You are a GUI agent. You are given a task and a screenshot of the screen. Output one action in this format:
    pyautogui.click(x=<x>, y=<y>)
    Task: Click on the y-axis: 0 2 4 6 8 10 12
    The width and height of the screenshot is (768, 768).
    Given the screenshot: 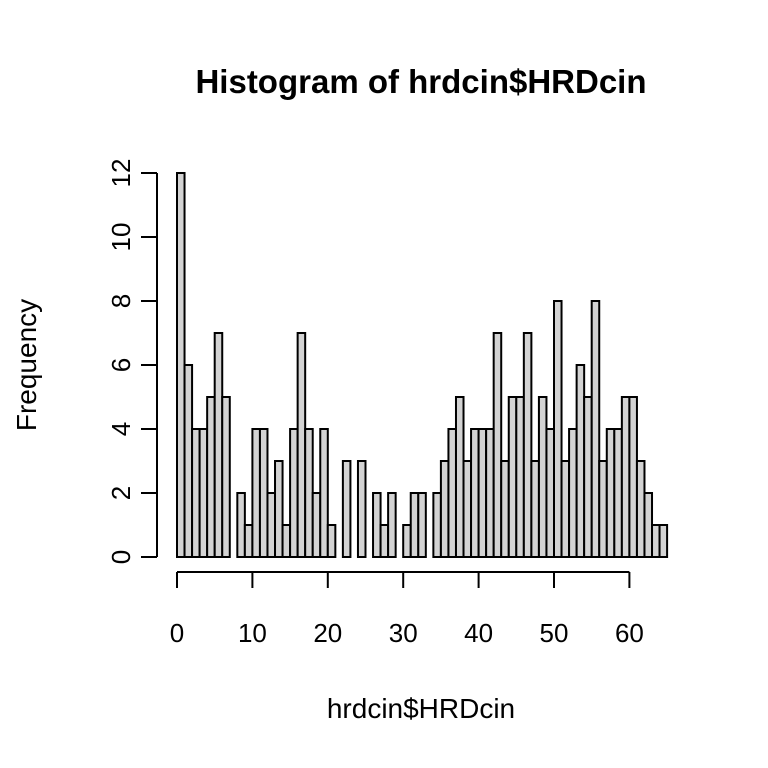 What is the action you would take?
    pyautogui.click(x=132, y=361)
    